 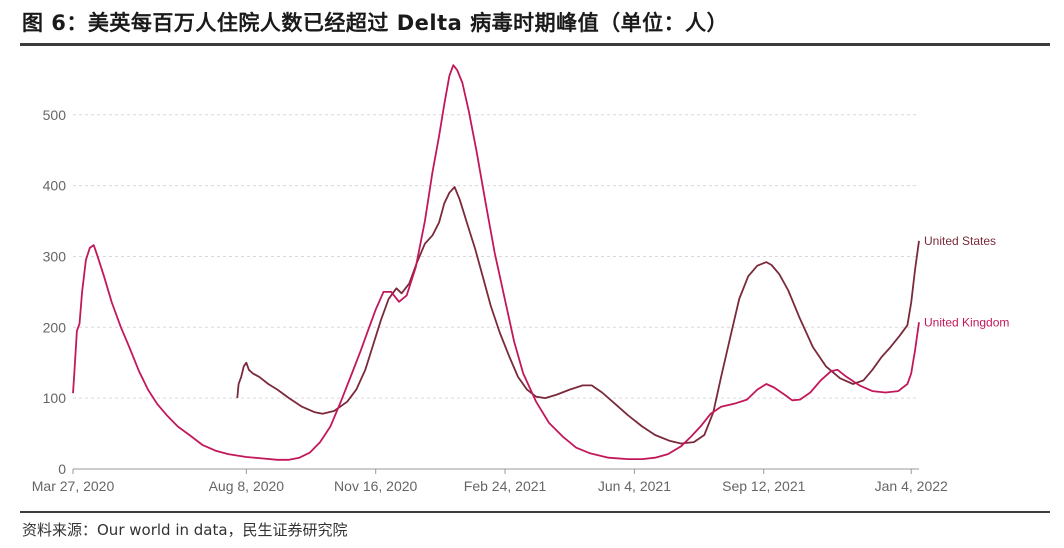 What do you see at coordinates (634, 486) in the screenshot?
I see `x-tick-label: Jun 4, 2021` at bounding box center [634, 486].